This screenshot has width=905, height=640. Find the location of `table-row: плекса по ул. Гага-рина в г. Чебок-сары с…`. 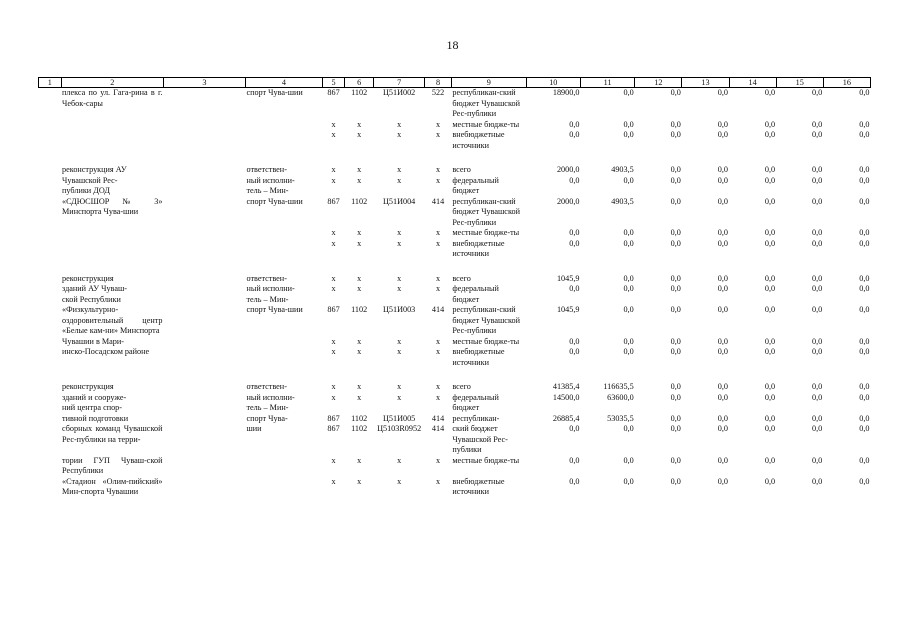

table-row: плекса по ул. Гага-рина в г. Чебок-сары с… is located at coordinates (455, 104).